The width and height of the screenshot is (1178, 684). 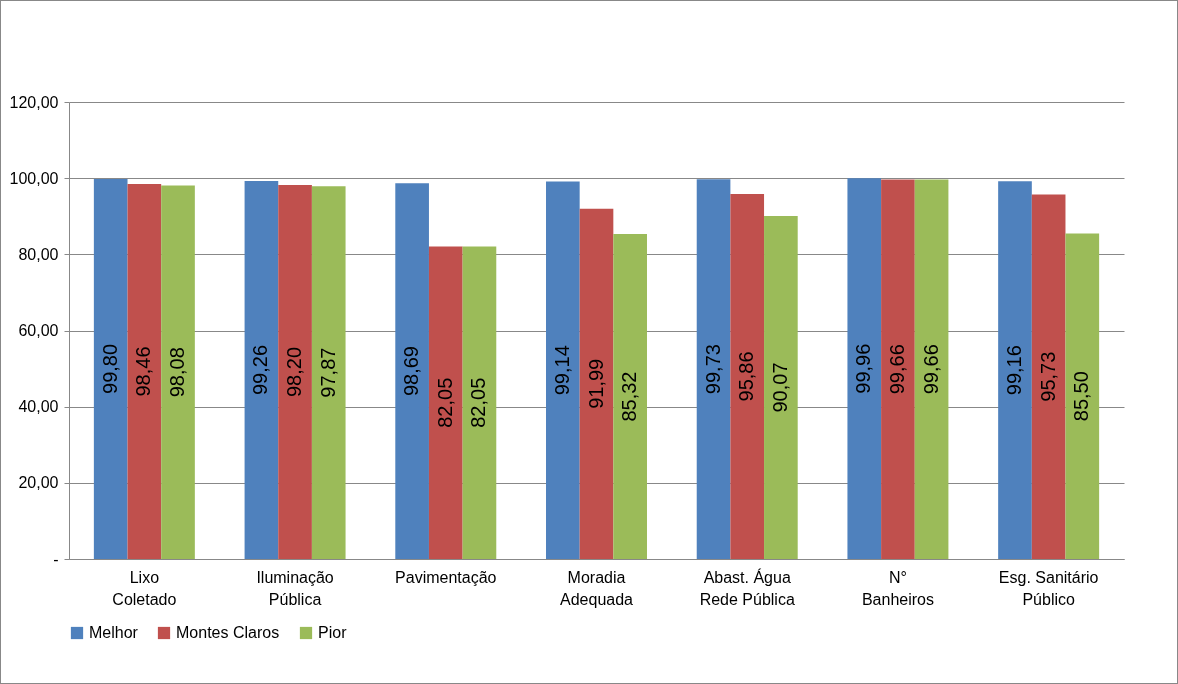 I want to click on data-label: 95,73, so click(x=1047, y=376).